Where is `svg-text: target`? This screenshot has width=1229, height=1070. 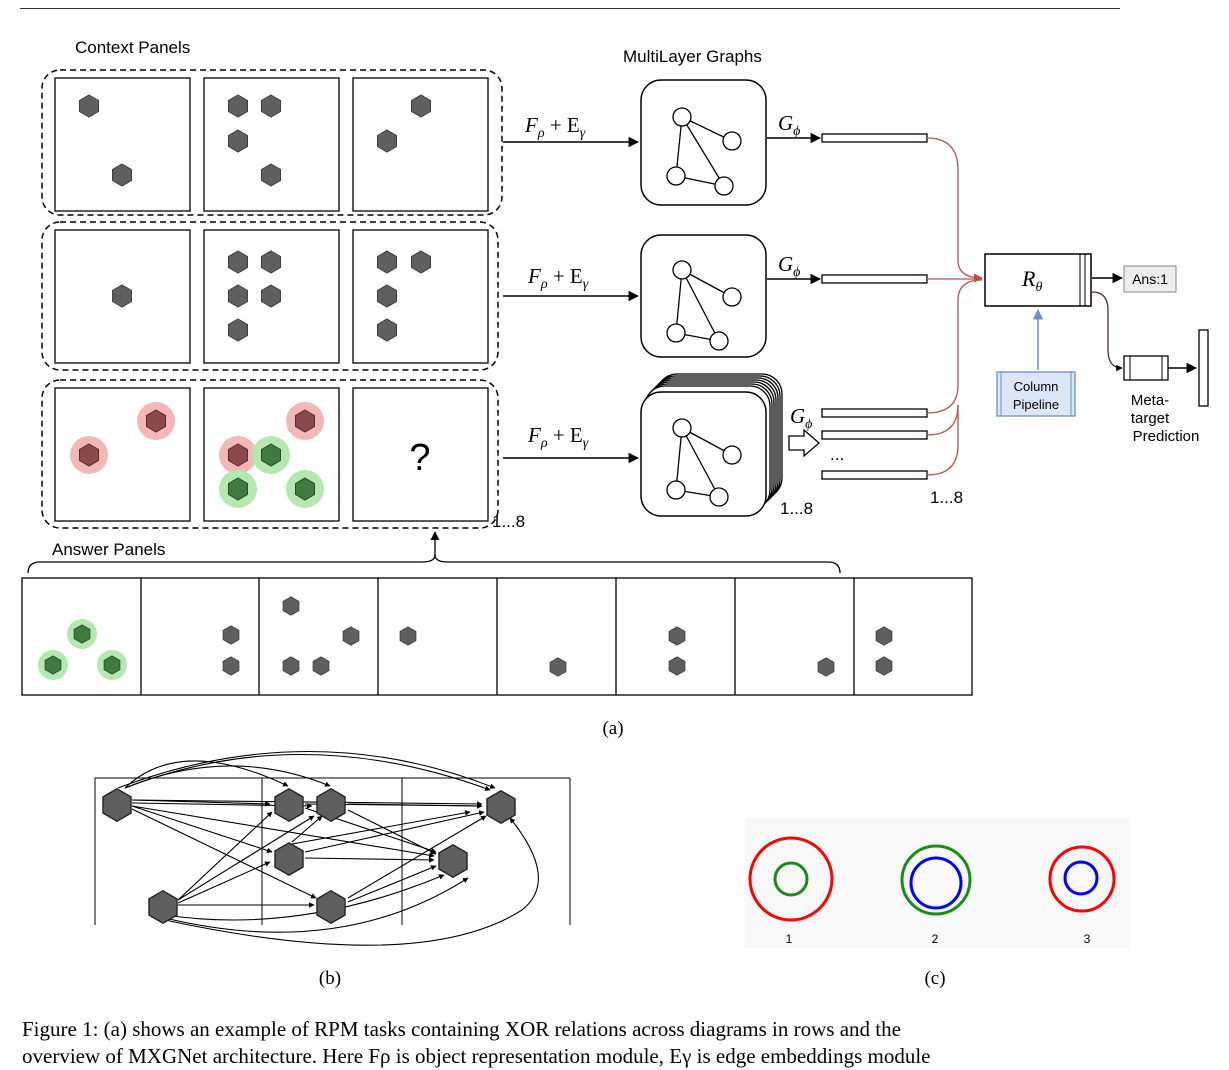 svg-text: target is located at coordinates (1150, 418).